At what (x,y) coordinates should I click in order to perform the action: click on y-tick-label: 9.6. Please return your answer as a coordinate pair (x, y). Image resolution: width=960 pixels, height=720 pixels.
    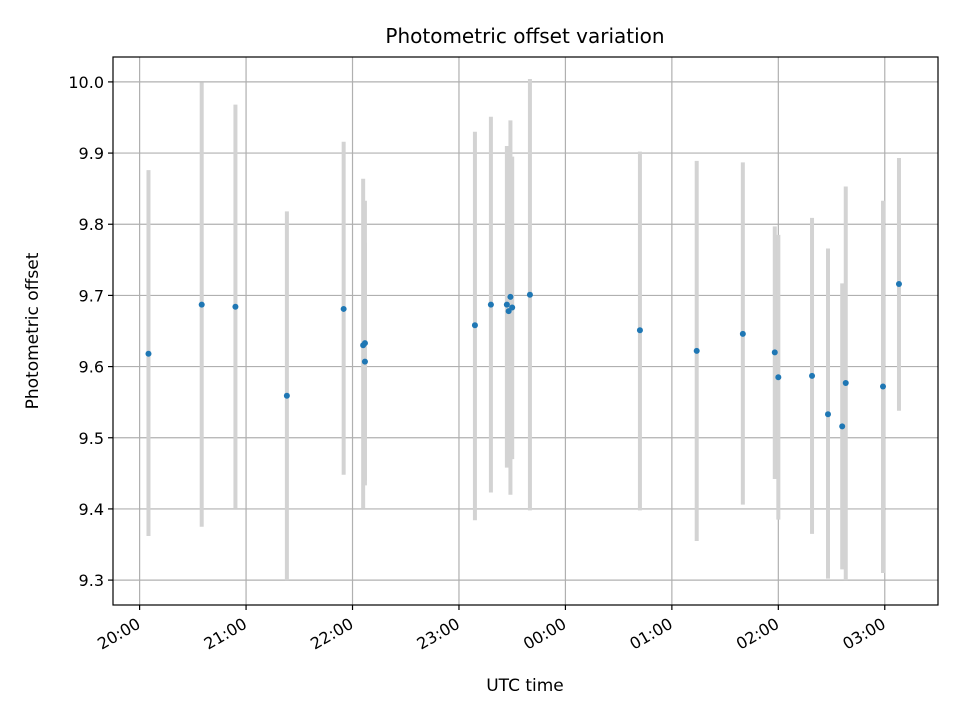
    Looking at the image, I should click on (91, 367).